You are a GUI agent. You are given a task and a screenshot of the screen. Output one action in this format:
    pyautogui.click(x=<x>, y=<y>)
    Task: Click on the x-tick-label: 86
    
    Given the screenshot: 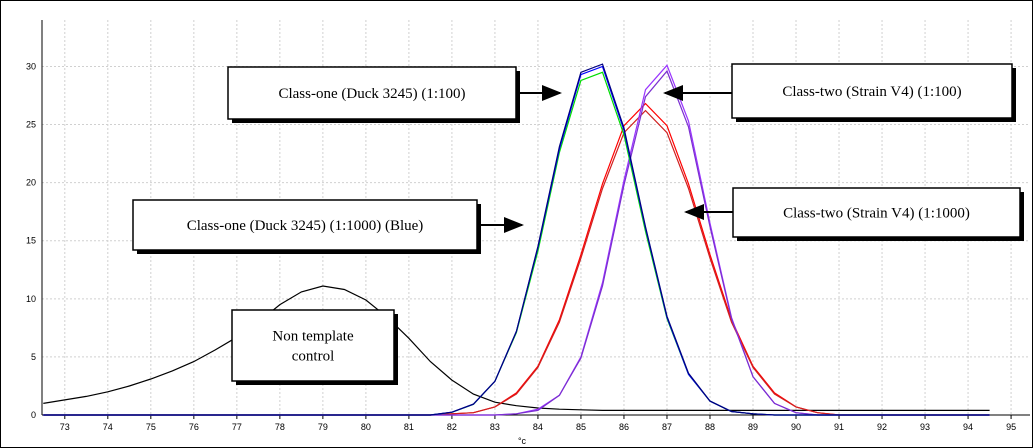 What is the action you would take?
    pyautogui.click(x=624, y=427)
    